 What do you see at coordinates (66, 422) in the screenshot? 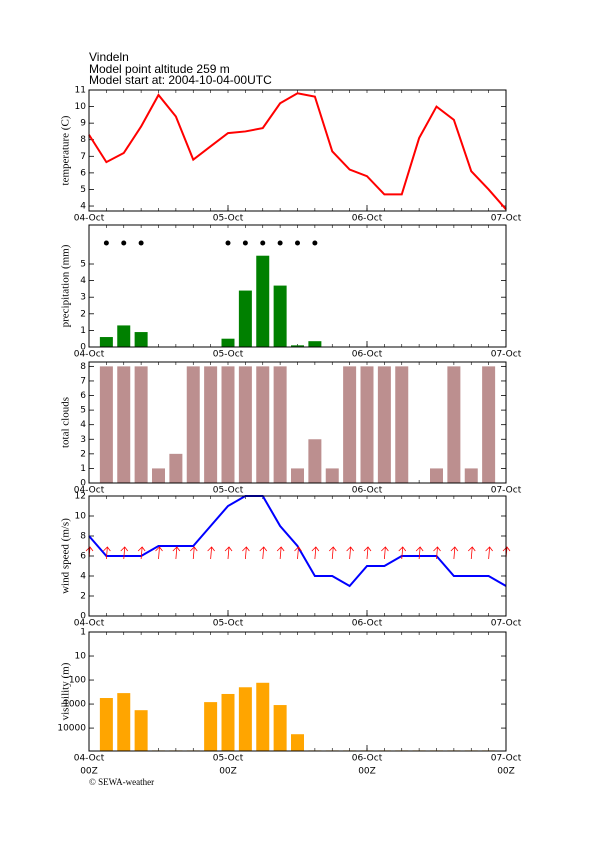
I see `y-axis-label: total clouds` at bounding box center [66, 422].